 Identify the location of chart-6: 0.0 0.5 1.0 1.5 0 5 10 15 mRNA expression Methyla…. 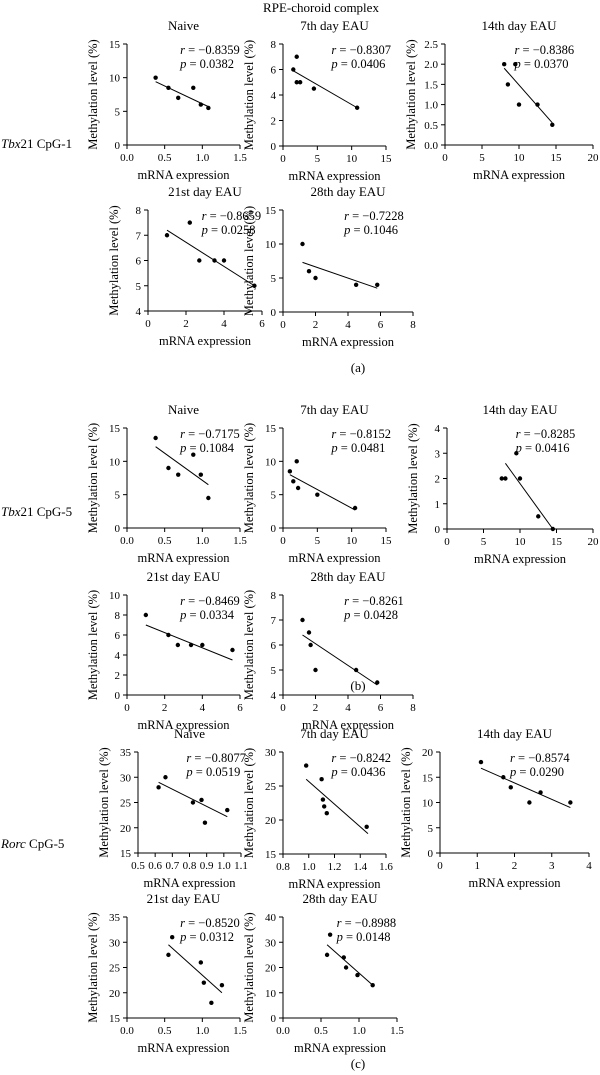
(166, 483).